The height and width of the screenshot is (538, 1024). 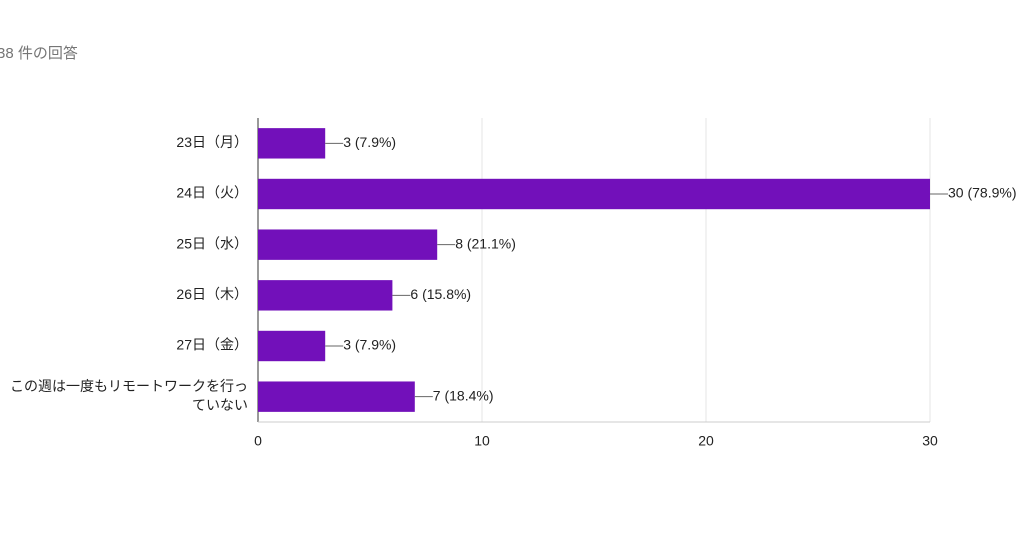 I want to click on data-label: 7 (18.4%), so click(x=463, y=395).